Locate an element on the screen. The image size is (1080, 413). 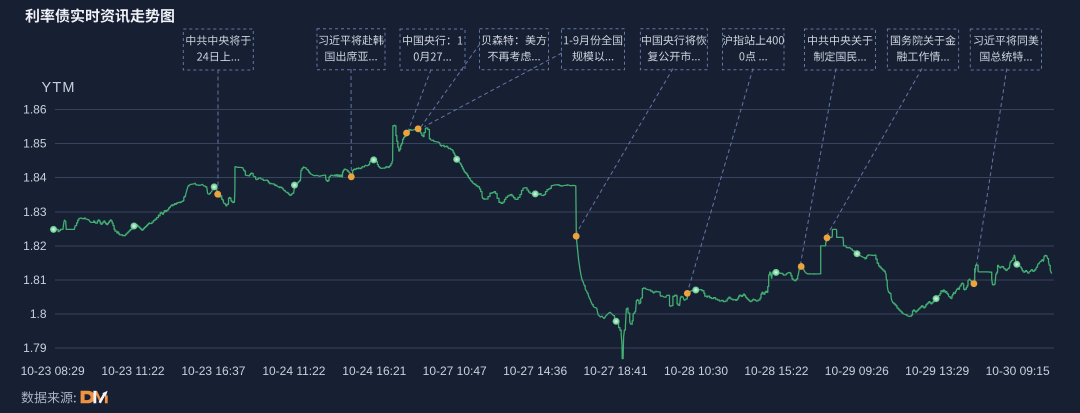
svg-text: 1.84 is located at coordinates (35, 178).